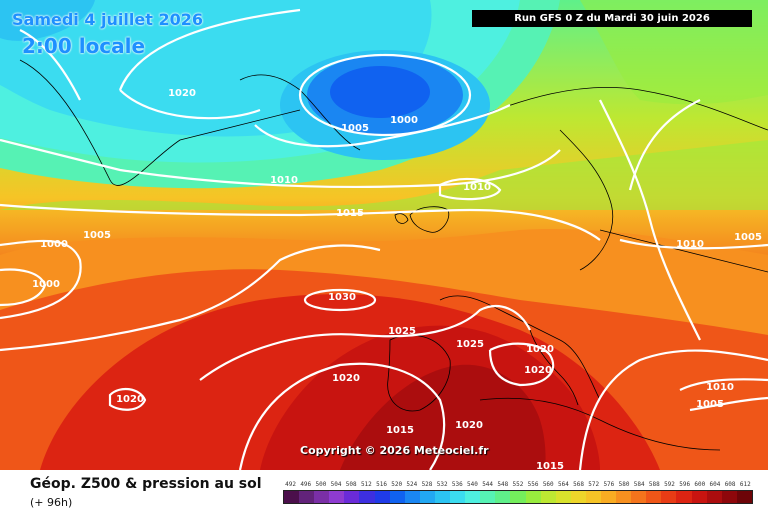 The width and height of the screenshot is (768, 512). Describe the element at coordinates (366, 484) in the screenshot. I see `legend-value: 512` at that location.